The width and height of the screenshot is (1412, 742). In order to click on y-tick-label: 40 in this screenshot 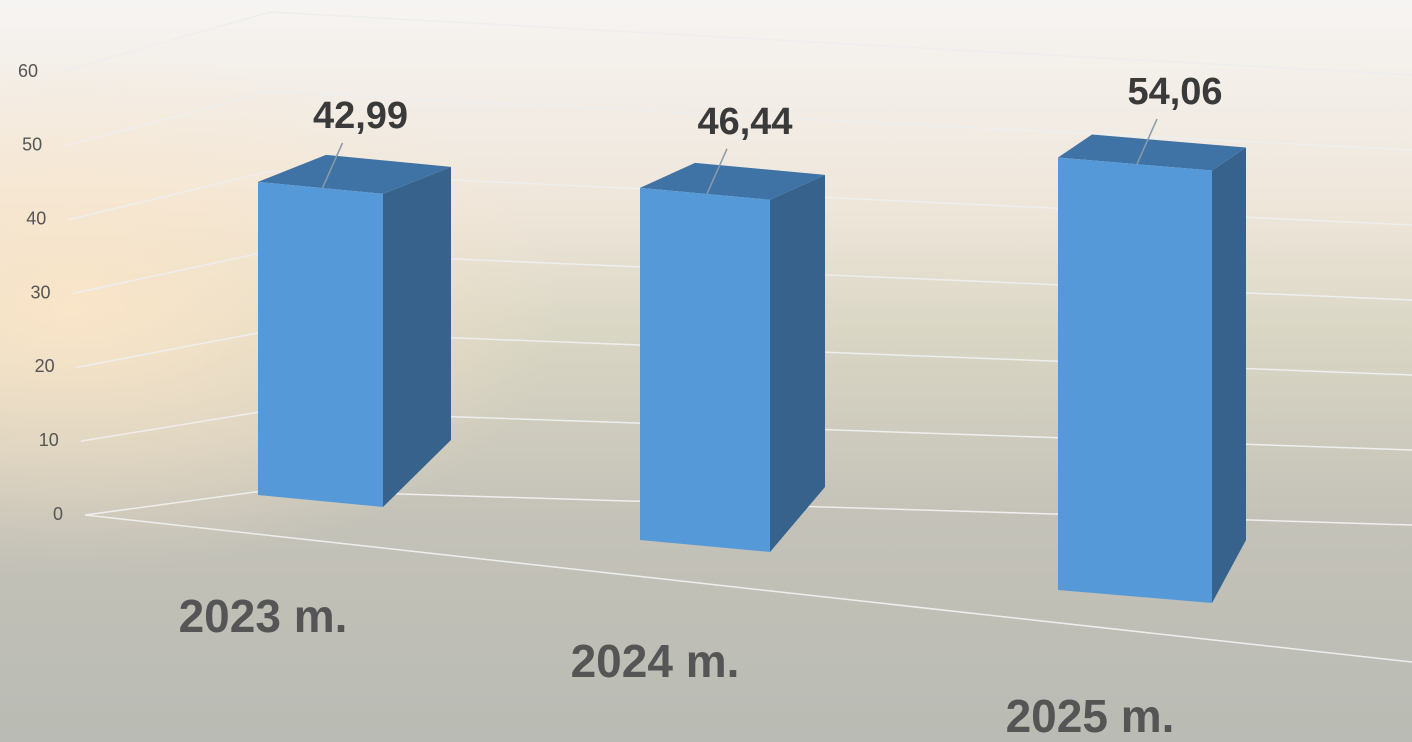, I will do `click(36, 218)`.